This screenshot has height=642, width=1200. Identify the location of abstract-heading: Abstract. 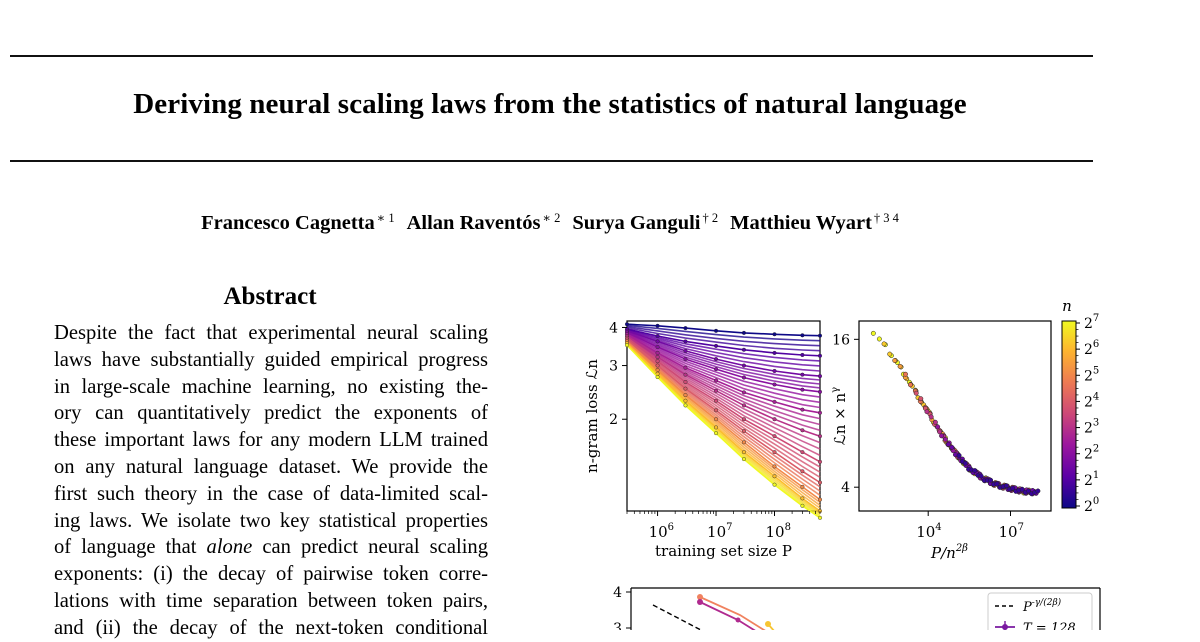
(270, 296).